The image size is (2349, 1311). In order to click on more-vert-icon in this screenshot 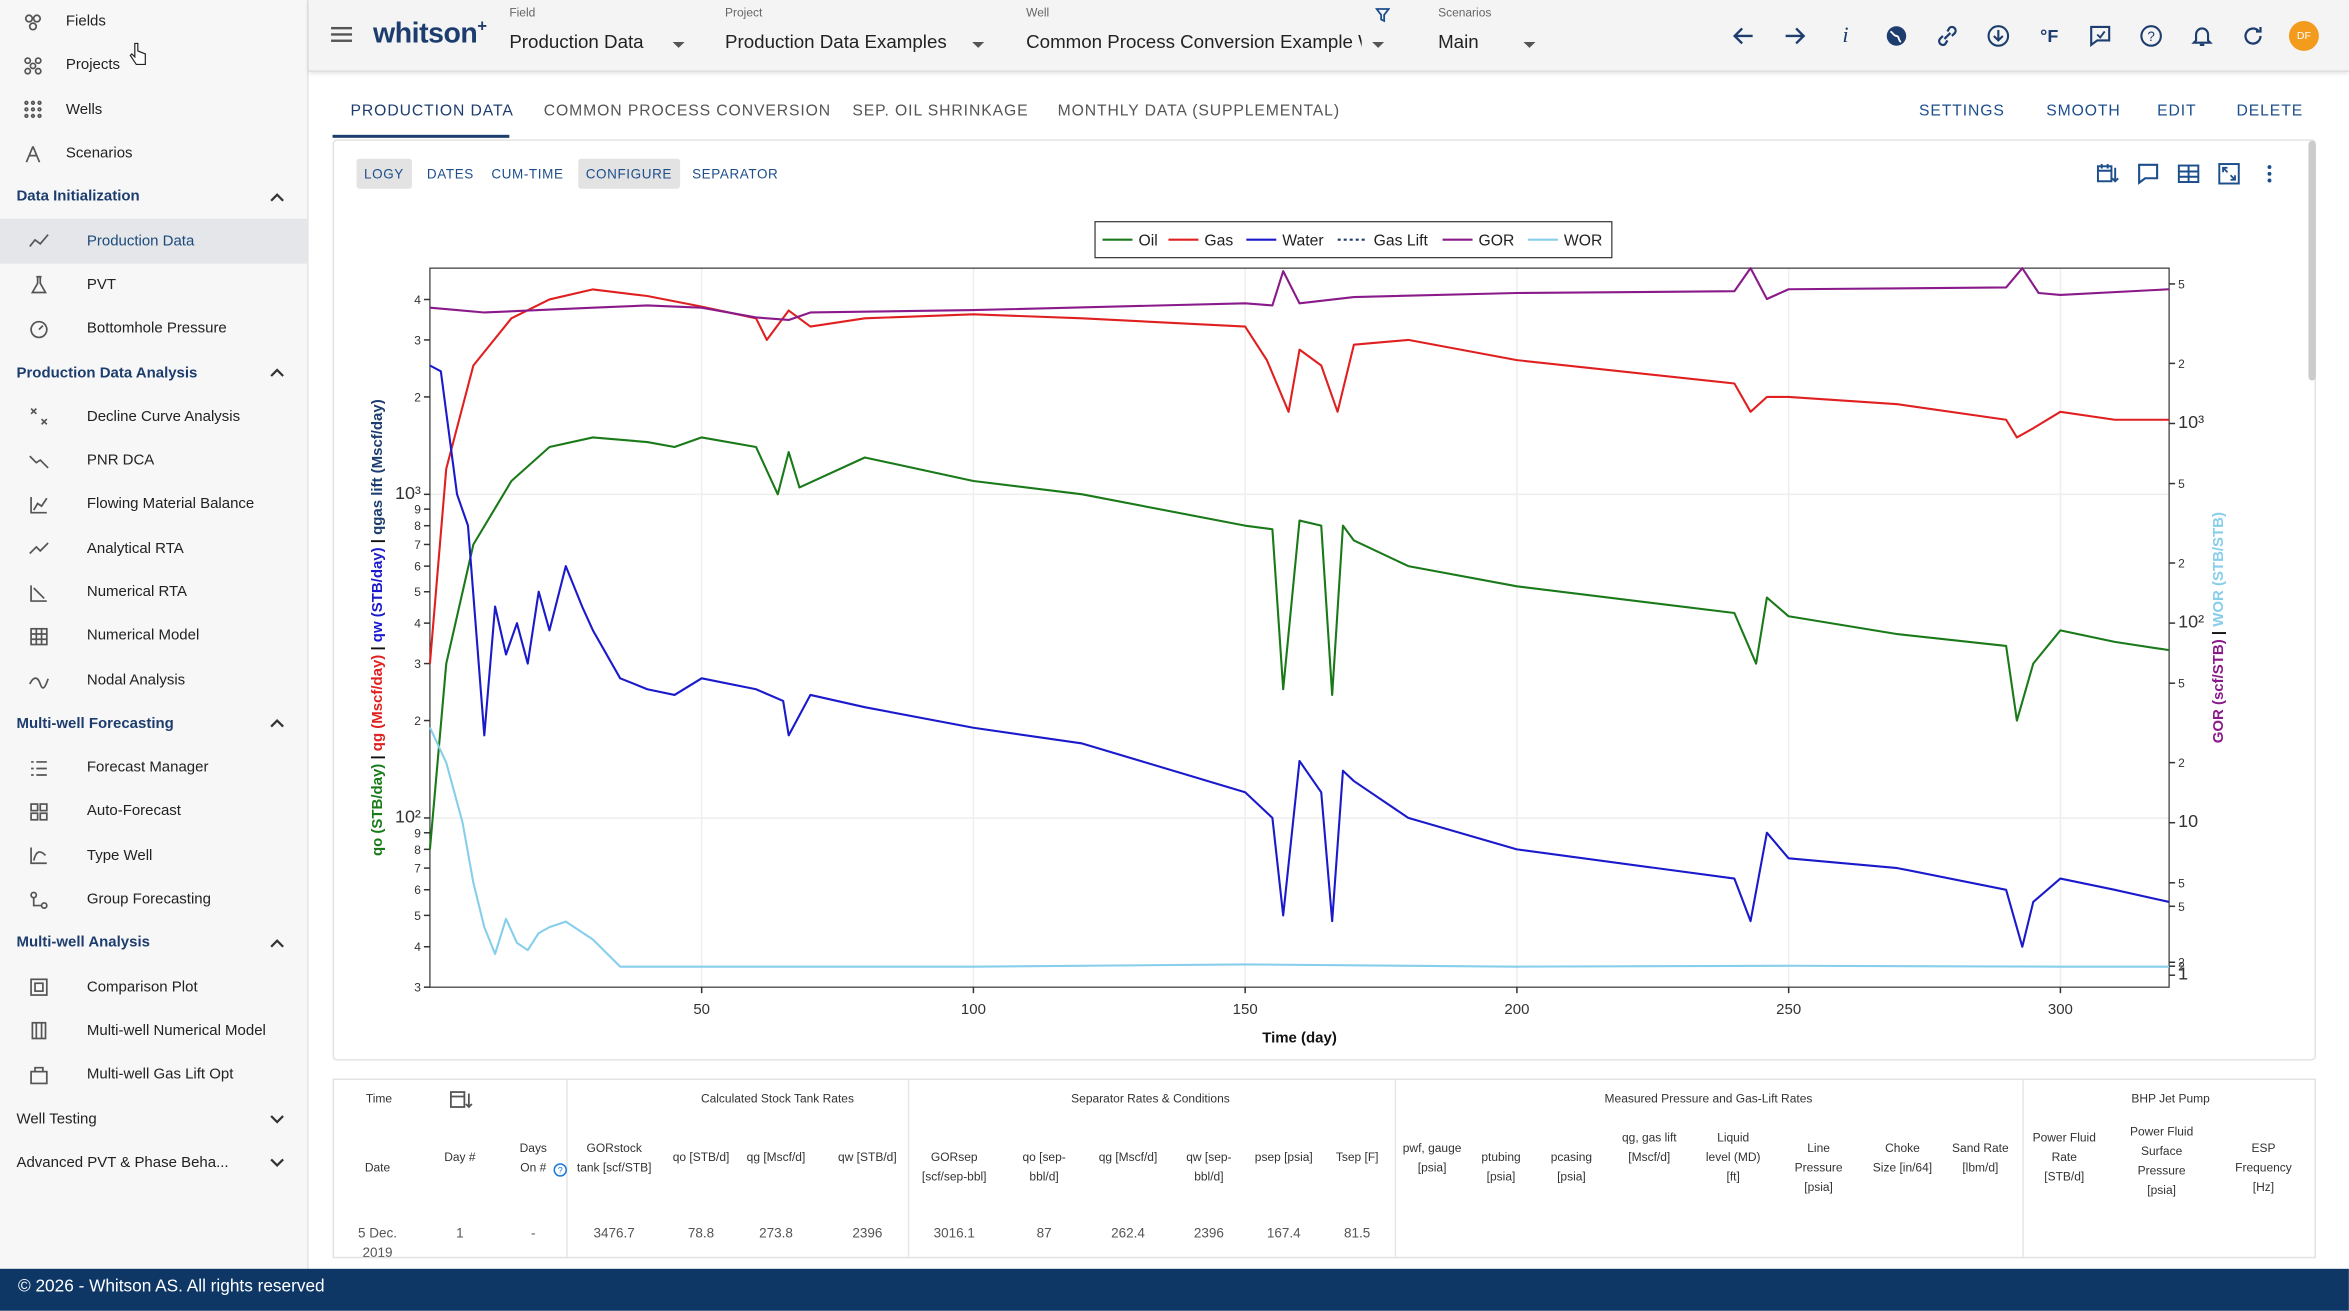, I will do `click(2268, 172)`.